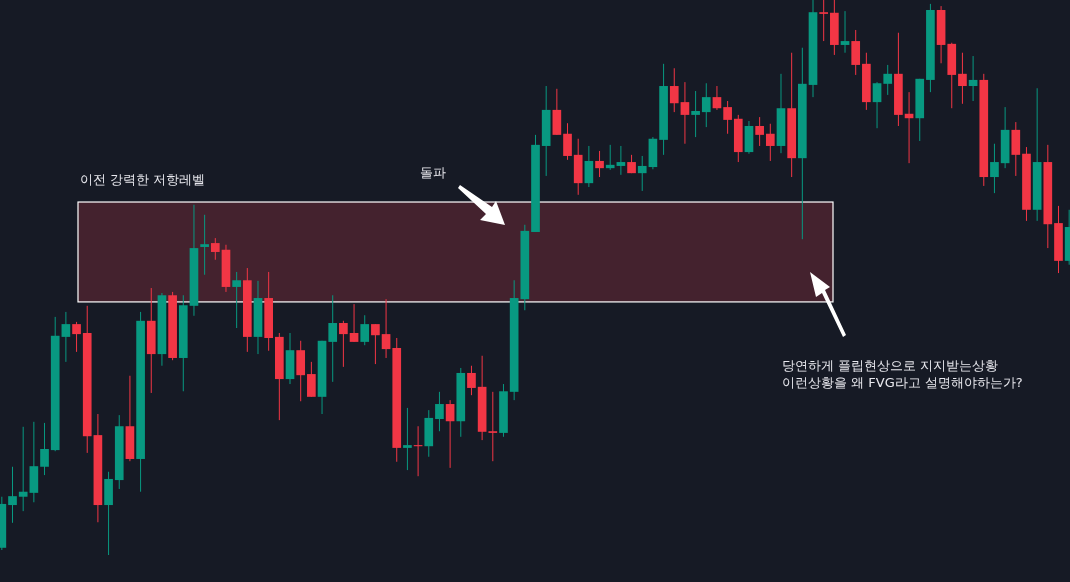 This screenshot has width=1070, height=582. I want to click on annotation: 돌파, so click(433, 172).